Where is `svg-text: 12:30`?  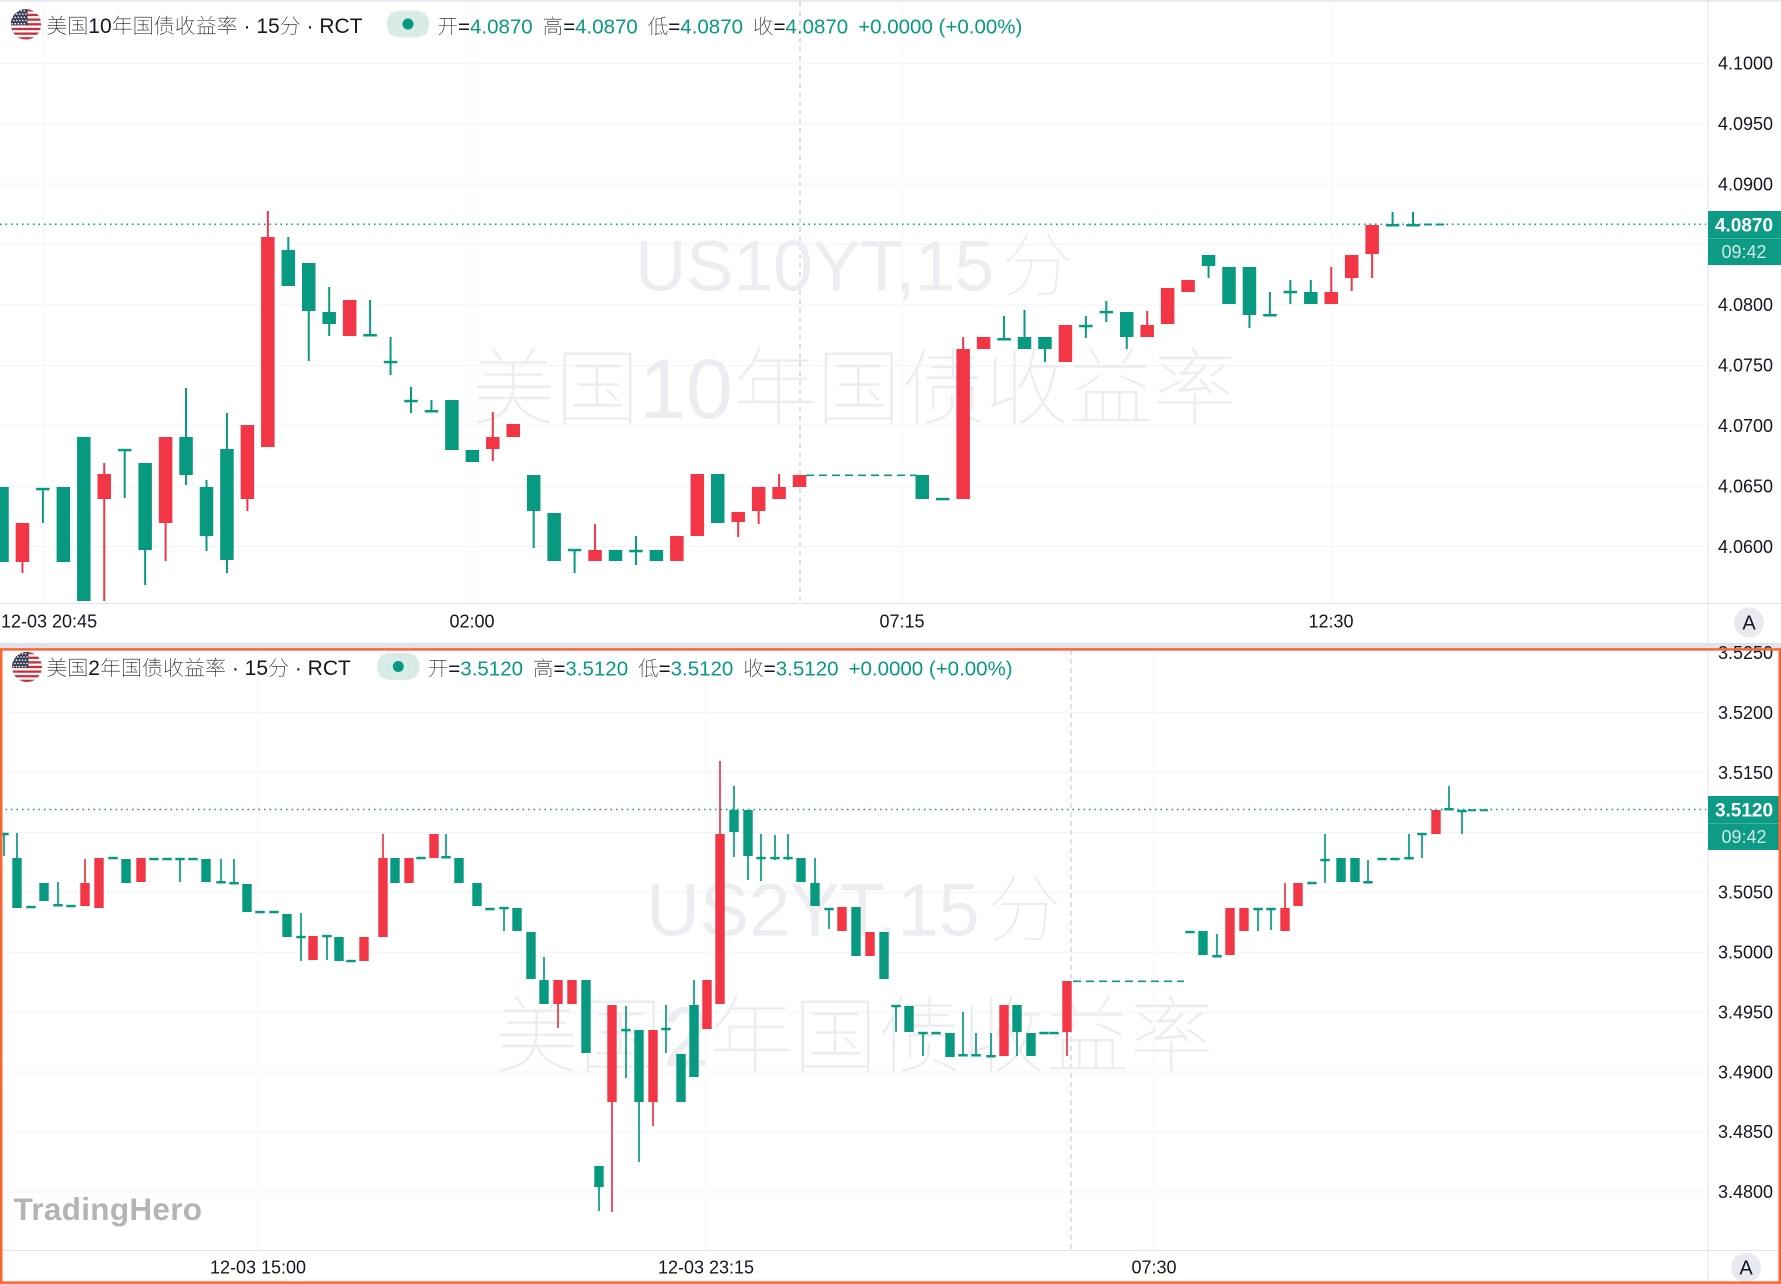
svg-text: 12:30 is located at coordinates (1330, 622).